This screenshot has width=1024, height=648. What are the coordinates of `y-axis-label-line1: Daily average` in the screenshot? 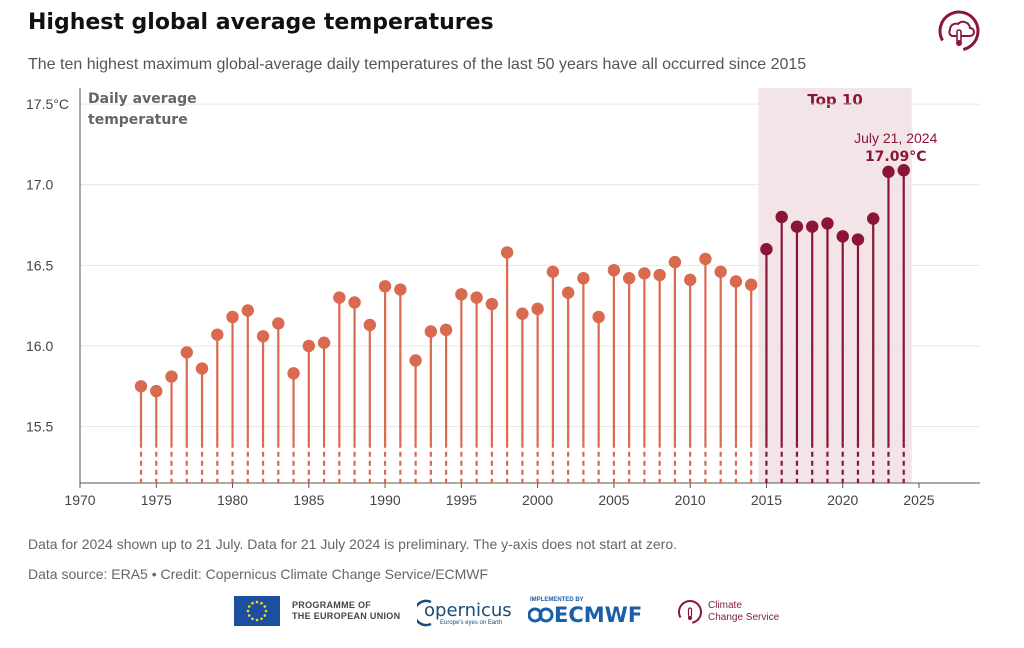 It's located at (142, 99).